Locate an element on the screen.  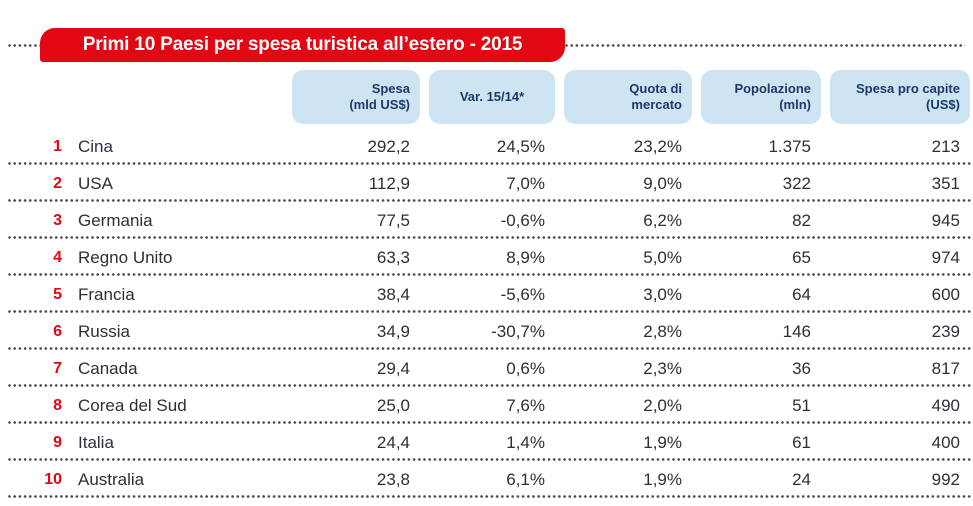
var-cell: 7,6% is located at coordinates (525, 405).